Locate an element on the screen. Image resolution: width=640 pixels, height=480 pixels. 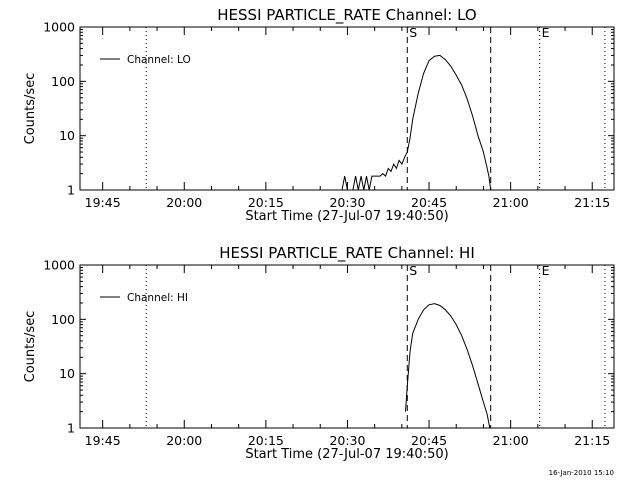
chart-title: HESSI PARTICLE_RATE Channel: HI is located at coordinates (347, 253).